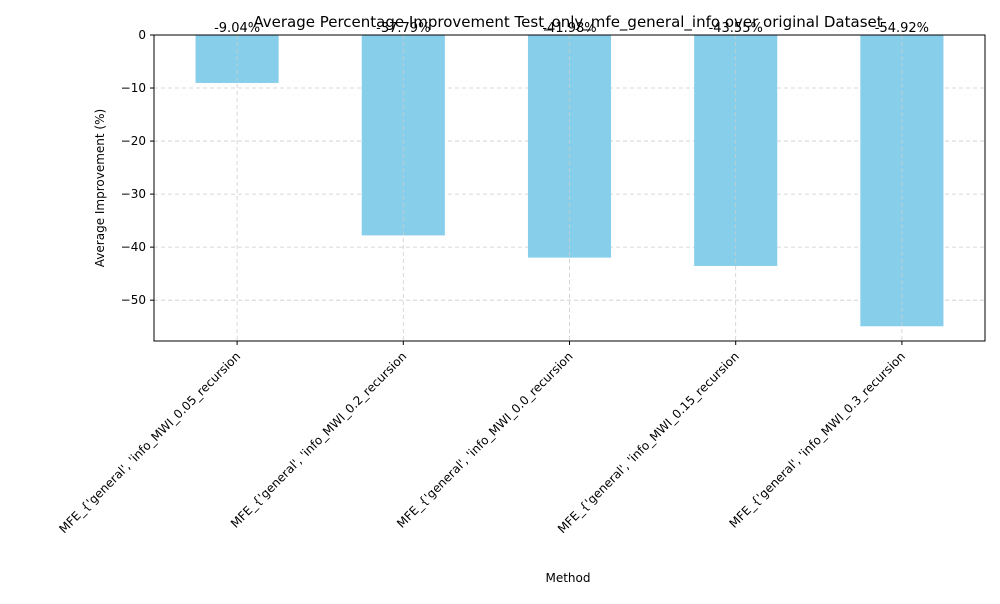 Image resolution: width=1000 pixels, height=604 pixels. Describe the element at coordinates (133, 88) in the screenshot. I see `y-tick-label: −10` at that location.